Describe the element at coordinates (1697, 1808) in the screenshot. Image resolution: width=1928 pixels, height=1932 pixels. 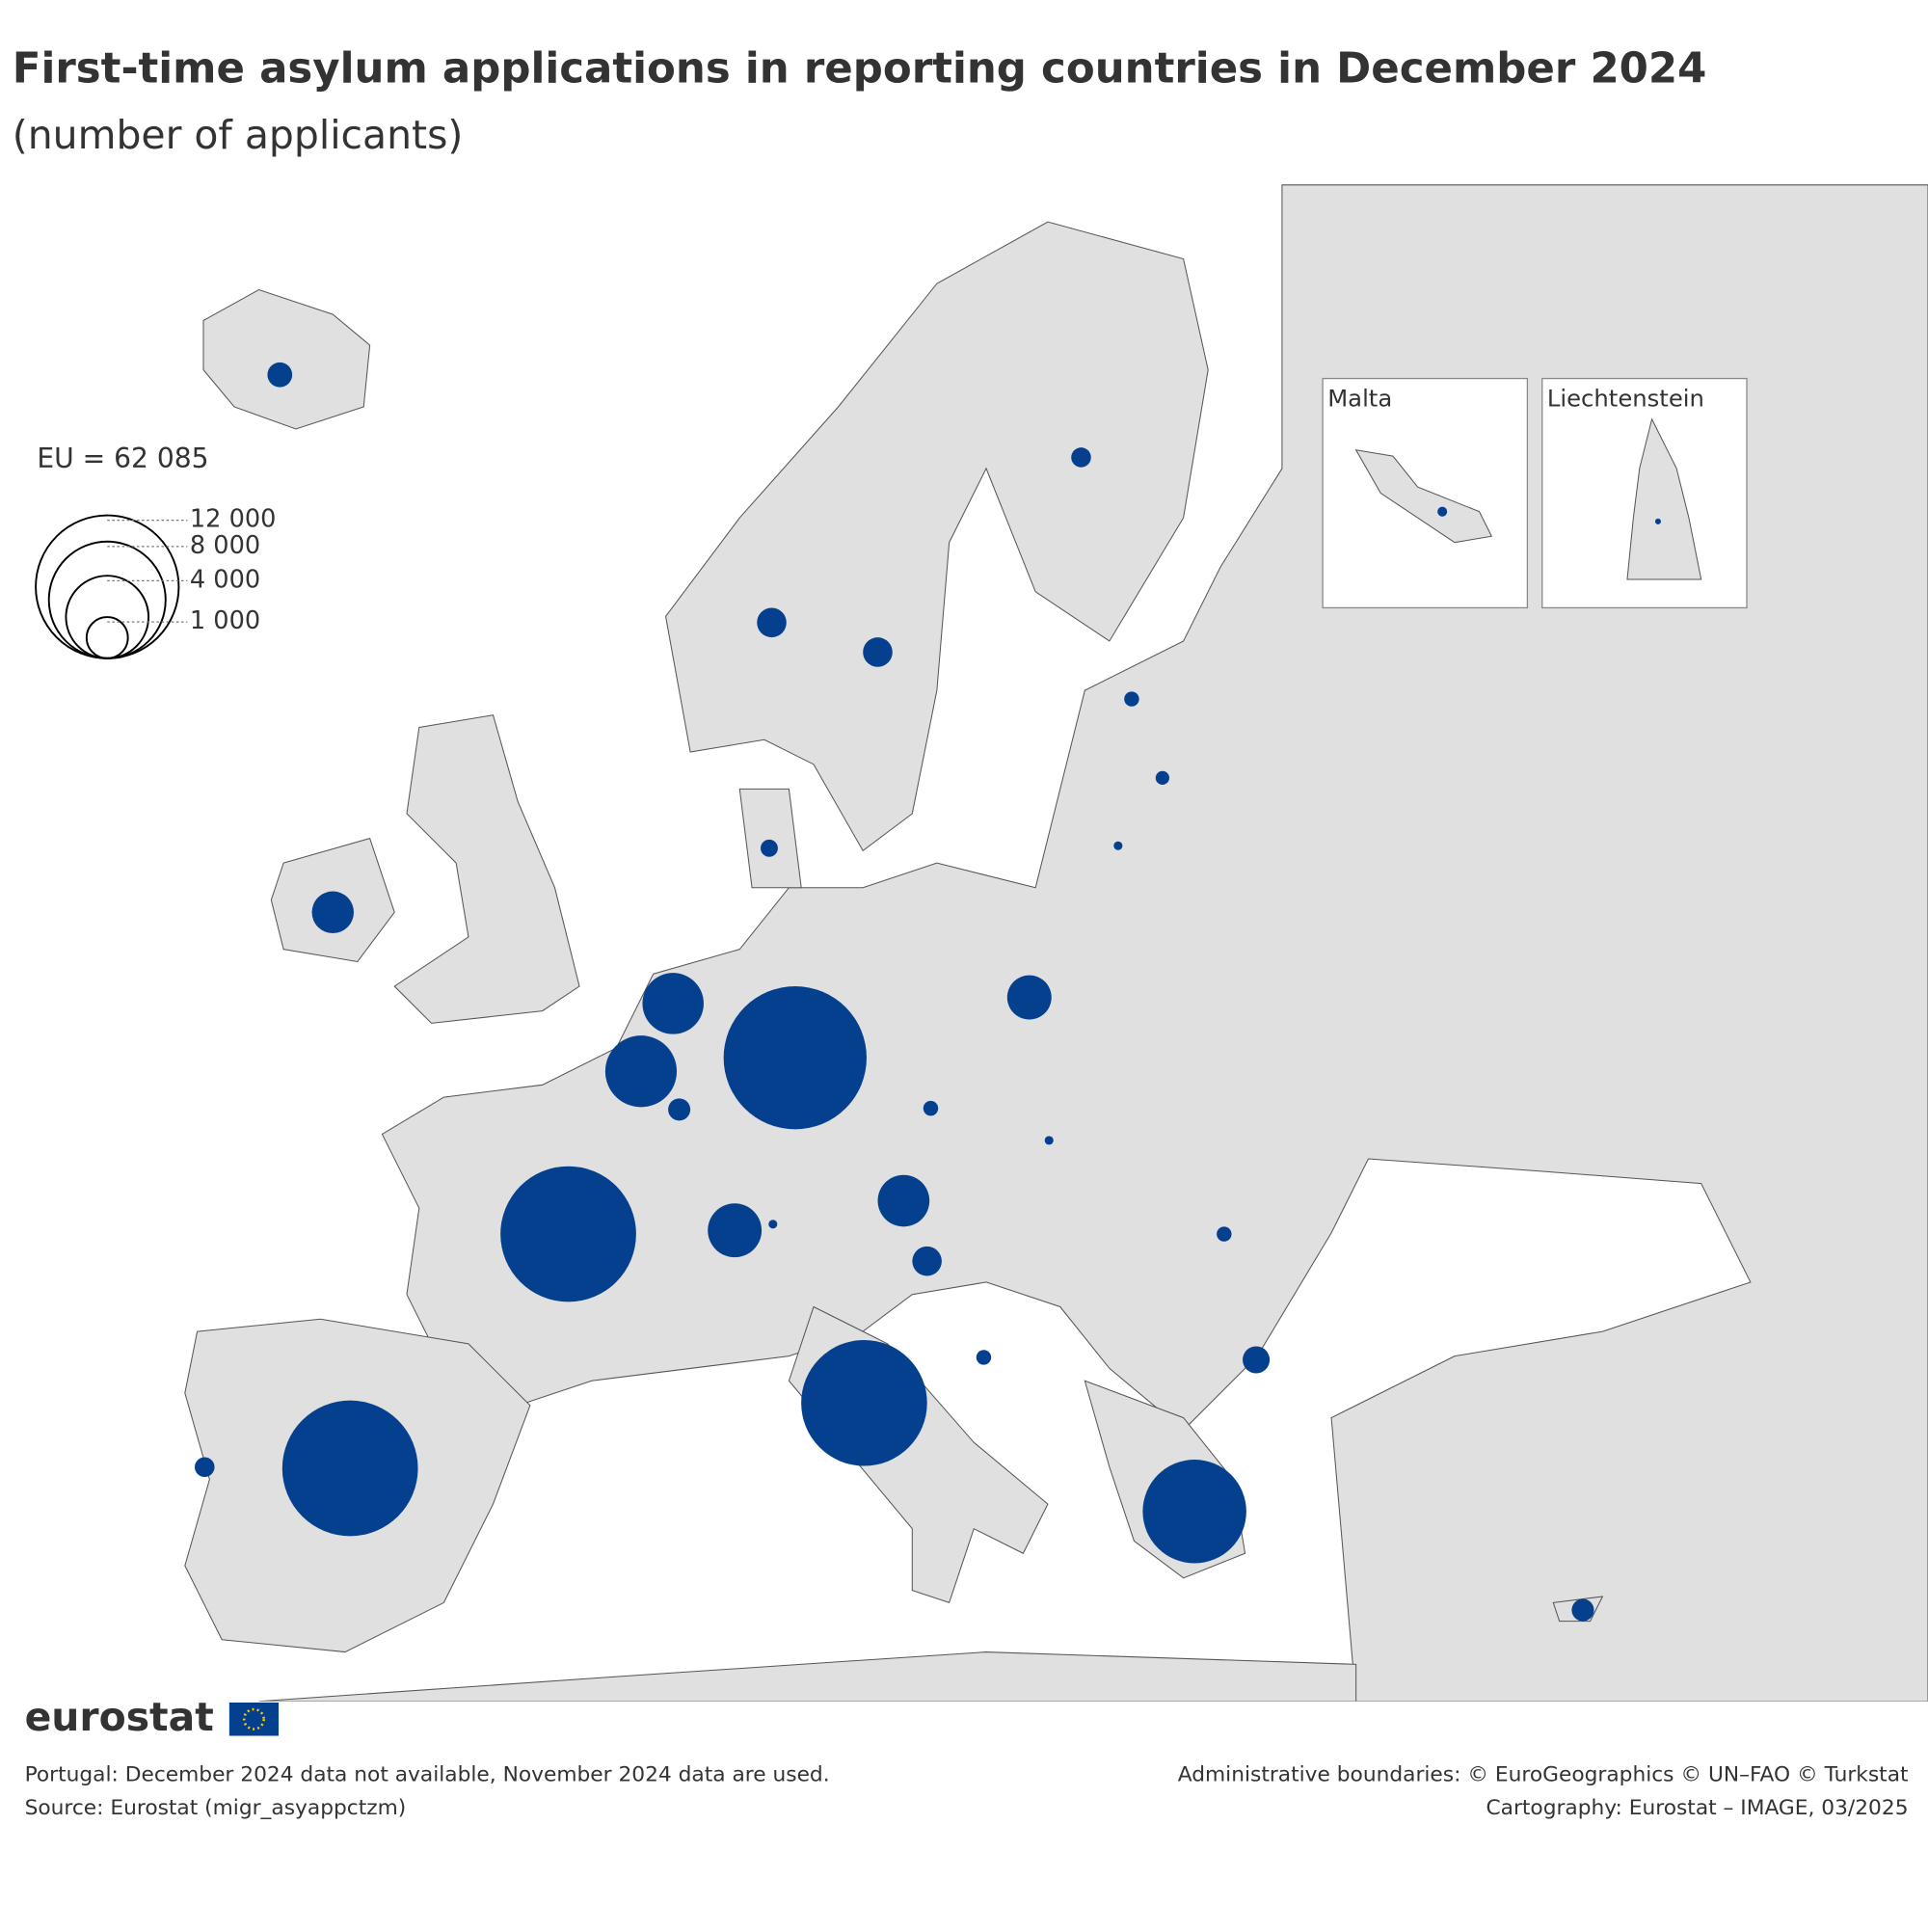
I see `credit: Cartography: Eurostat – IMAGE, 03/2025` at that location.